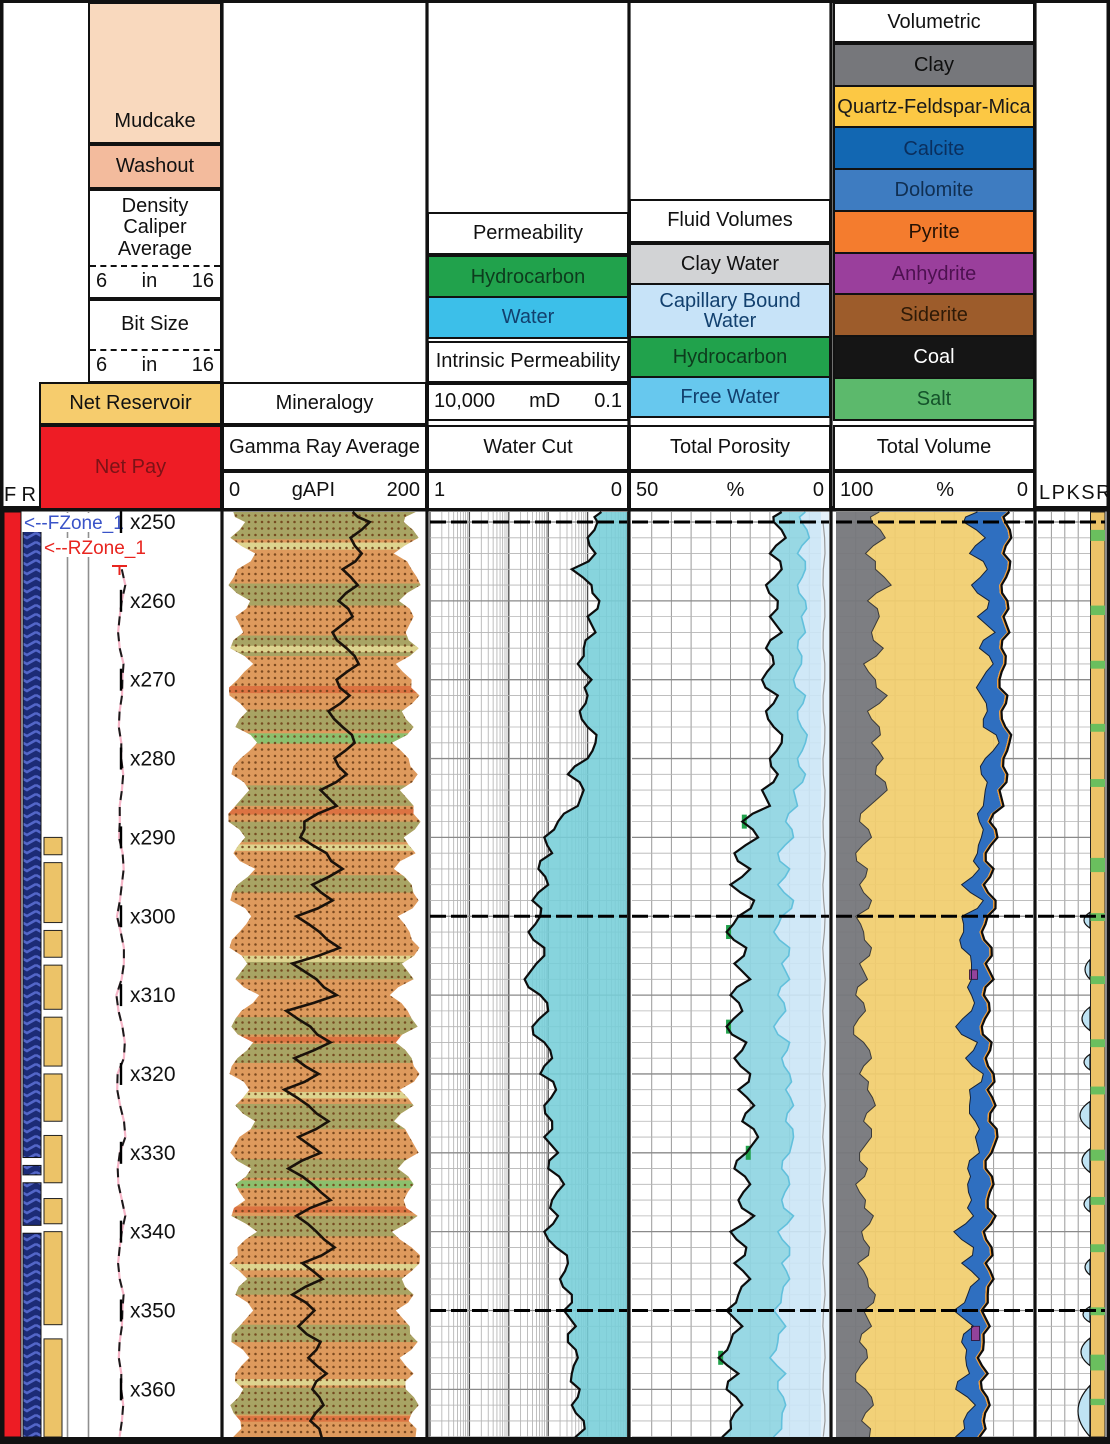 This screenshot has width=1110, height=1444. I want to click on mineralogy-title-label: Mineralogy, so click(324, 402).